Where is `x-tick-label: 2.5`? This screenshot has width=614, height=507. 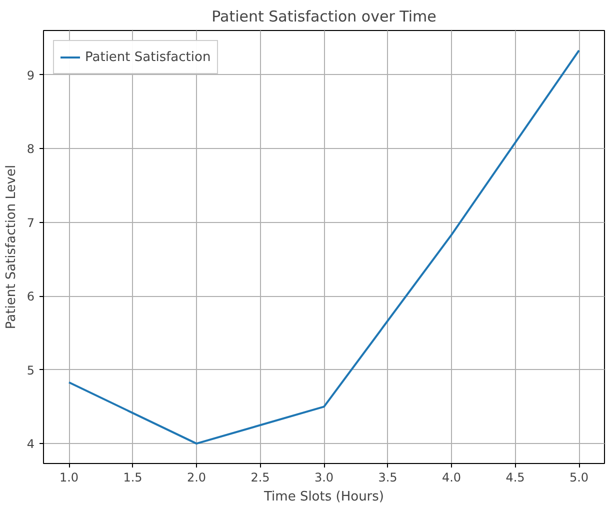 x-tick-label: 2.5 is located at coordinates (260, 477).